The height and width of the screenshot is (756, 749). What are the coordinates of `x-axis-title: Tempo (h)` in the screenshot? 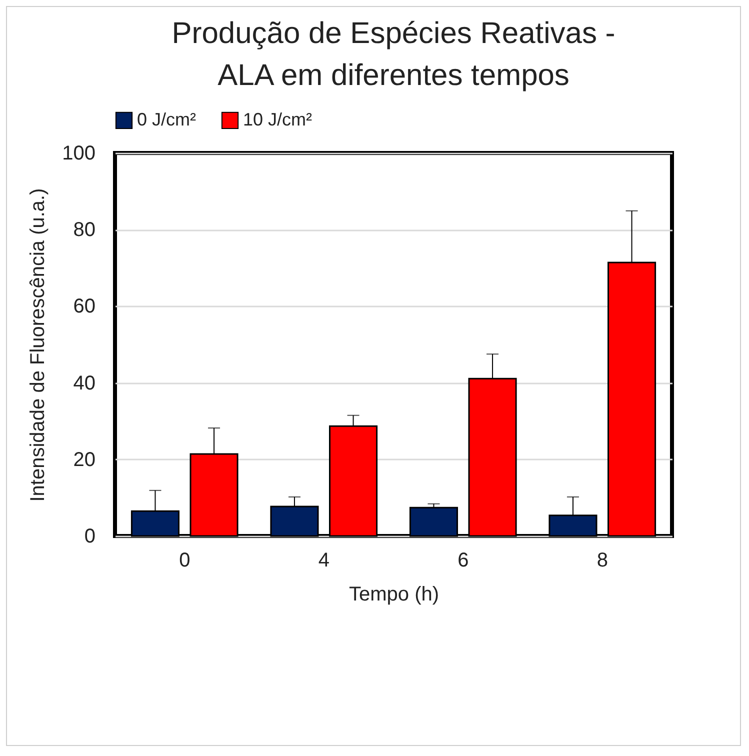 It's located at (394, 595).